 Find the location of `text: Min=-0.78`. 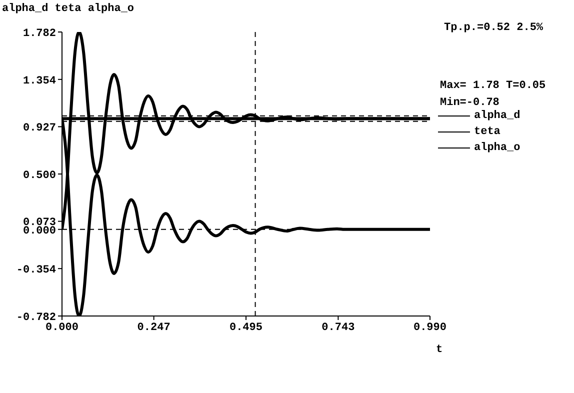

text: Min=-0.78 is located at coordinates (470, 103).